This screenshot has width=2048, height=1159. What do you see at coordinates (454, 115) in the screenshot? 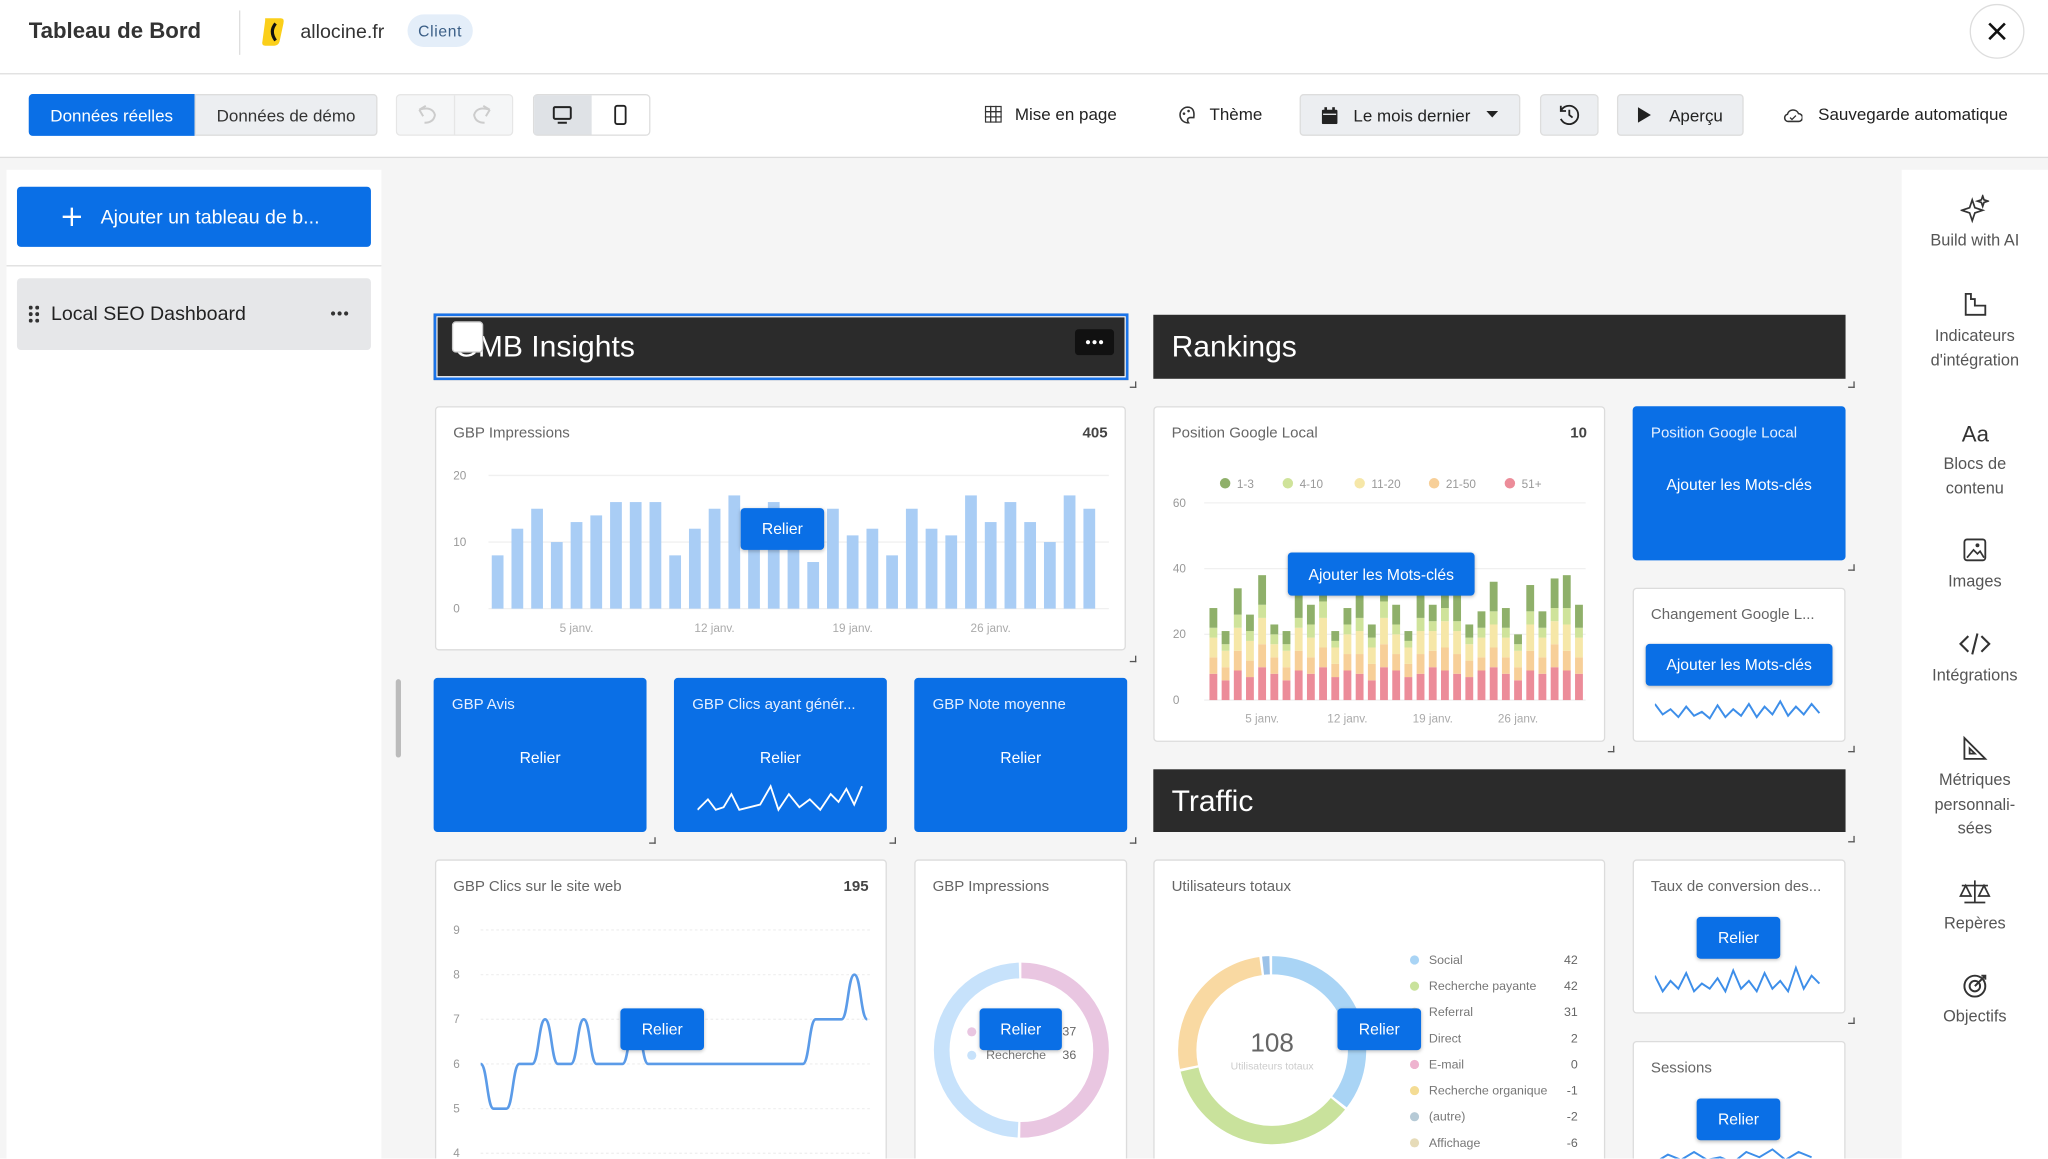
I see `undo-redo` at bounding box center [454, 115].